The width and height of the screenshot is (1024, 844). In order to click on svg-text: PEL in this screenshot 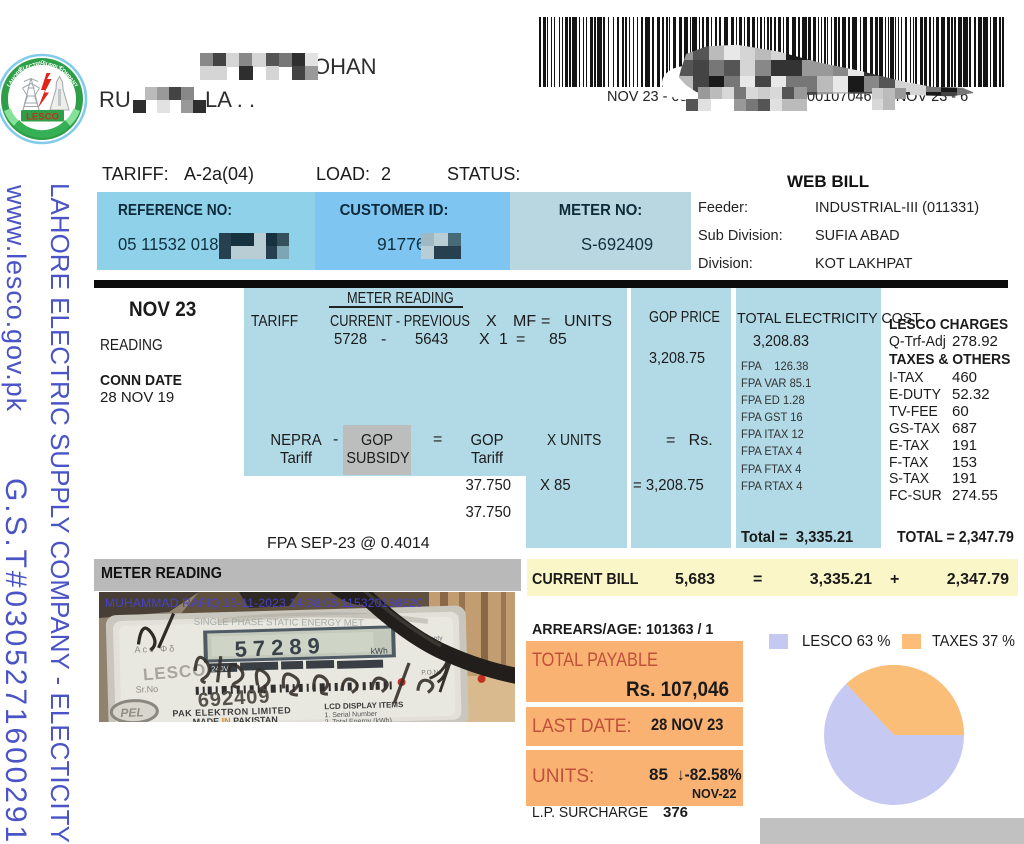, I will do `click(132, 712)`.